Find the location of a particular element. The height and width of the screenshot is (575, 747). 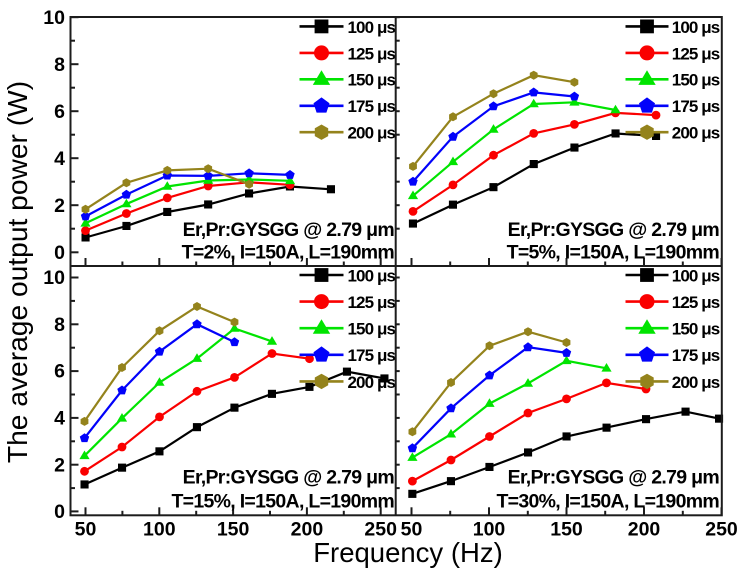

svg-text: T=2%, I=150A, L=190mm is located at coordinates (288, 253).